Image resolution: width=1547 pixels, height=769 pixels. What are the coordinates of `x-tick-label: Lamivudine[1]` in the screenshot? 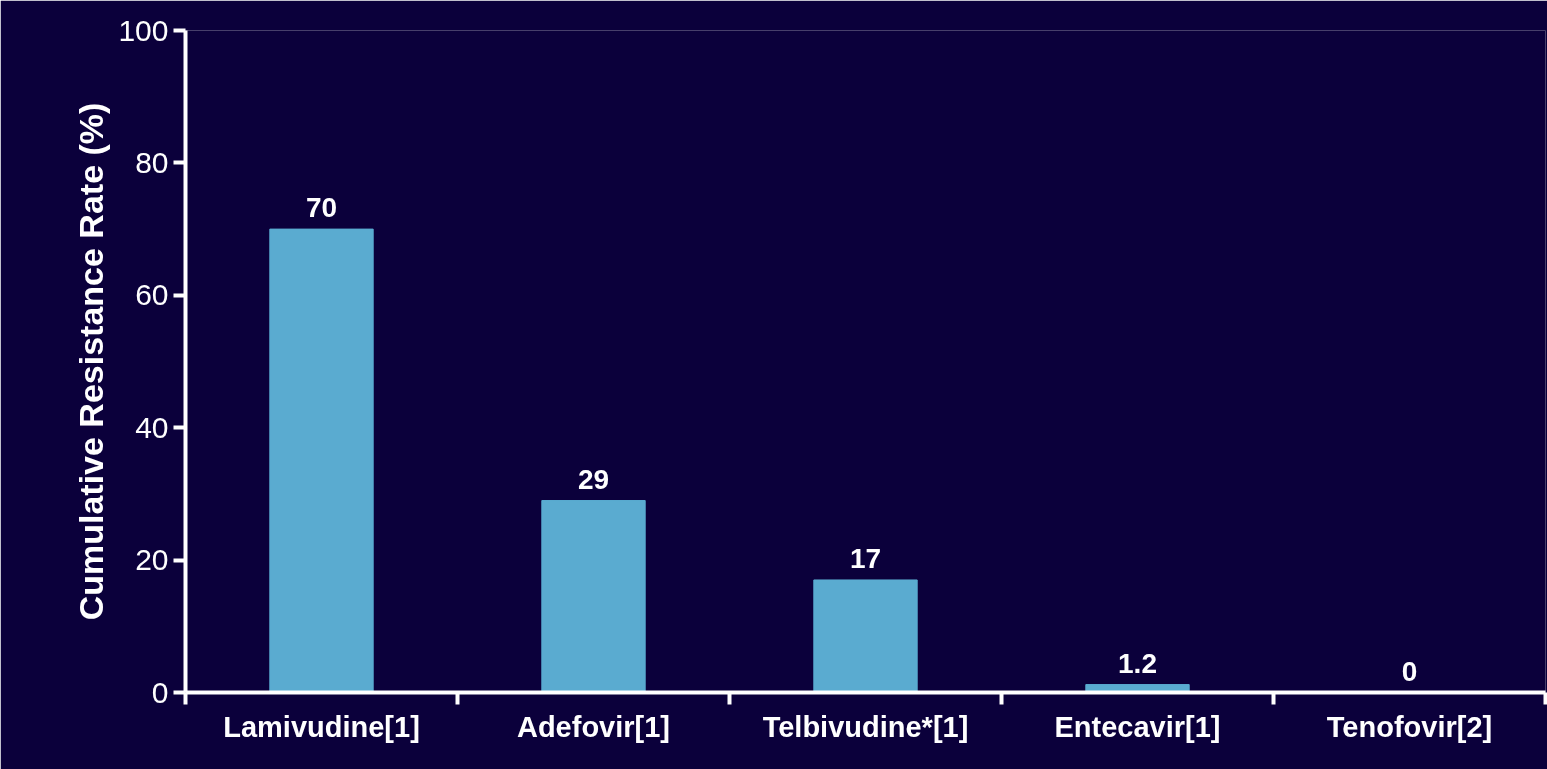 It's located at (321, 726).